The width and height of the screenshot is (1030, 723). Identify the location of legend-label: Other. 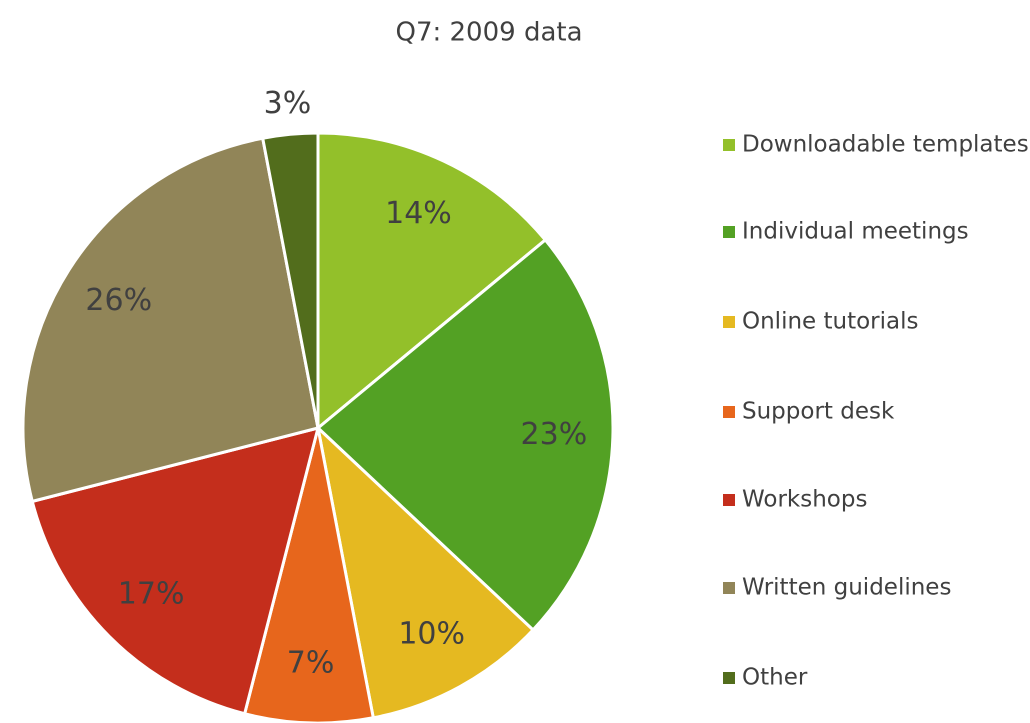
(775, 678).